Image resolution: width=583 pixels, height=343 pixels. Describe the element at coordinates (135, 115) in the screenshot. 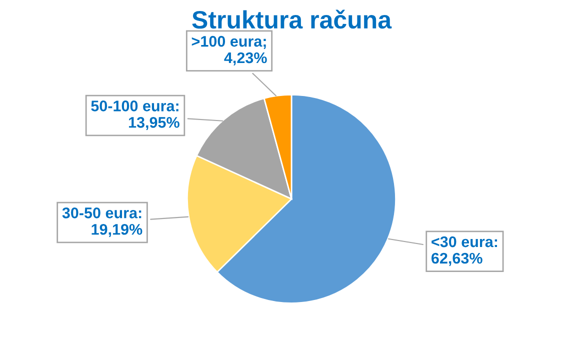

I see `slice-label: 50-100 eura: 13,95%` at that location.